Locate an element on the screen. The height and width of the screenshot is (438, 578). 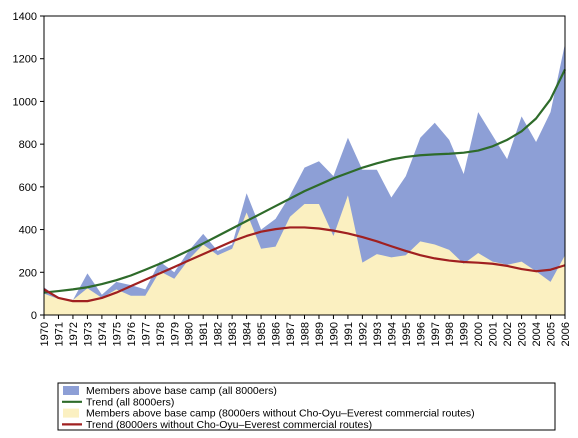
y-axis: 0 200 400 600 800 1000 1200 1400 is located at coordinates (28, 166).